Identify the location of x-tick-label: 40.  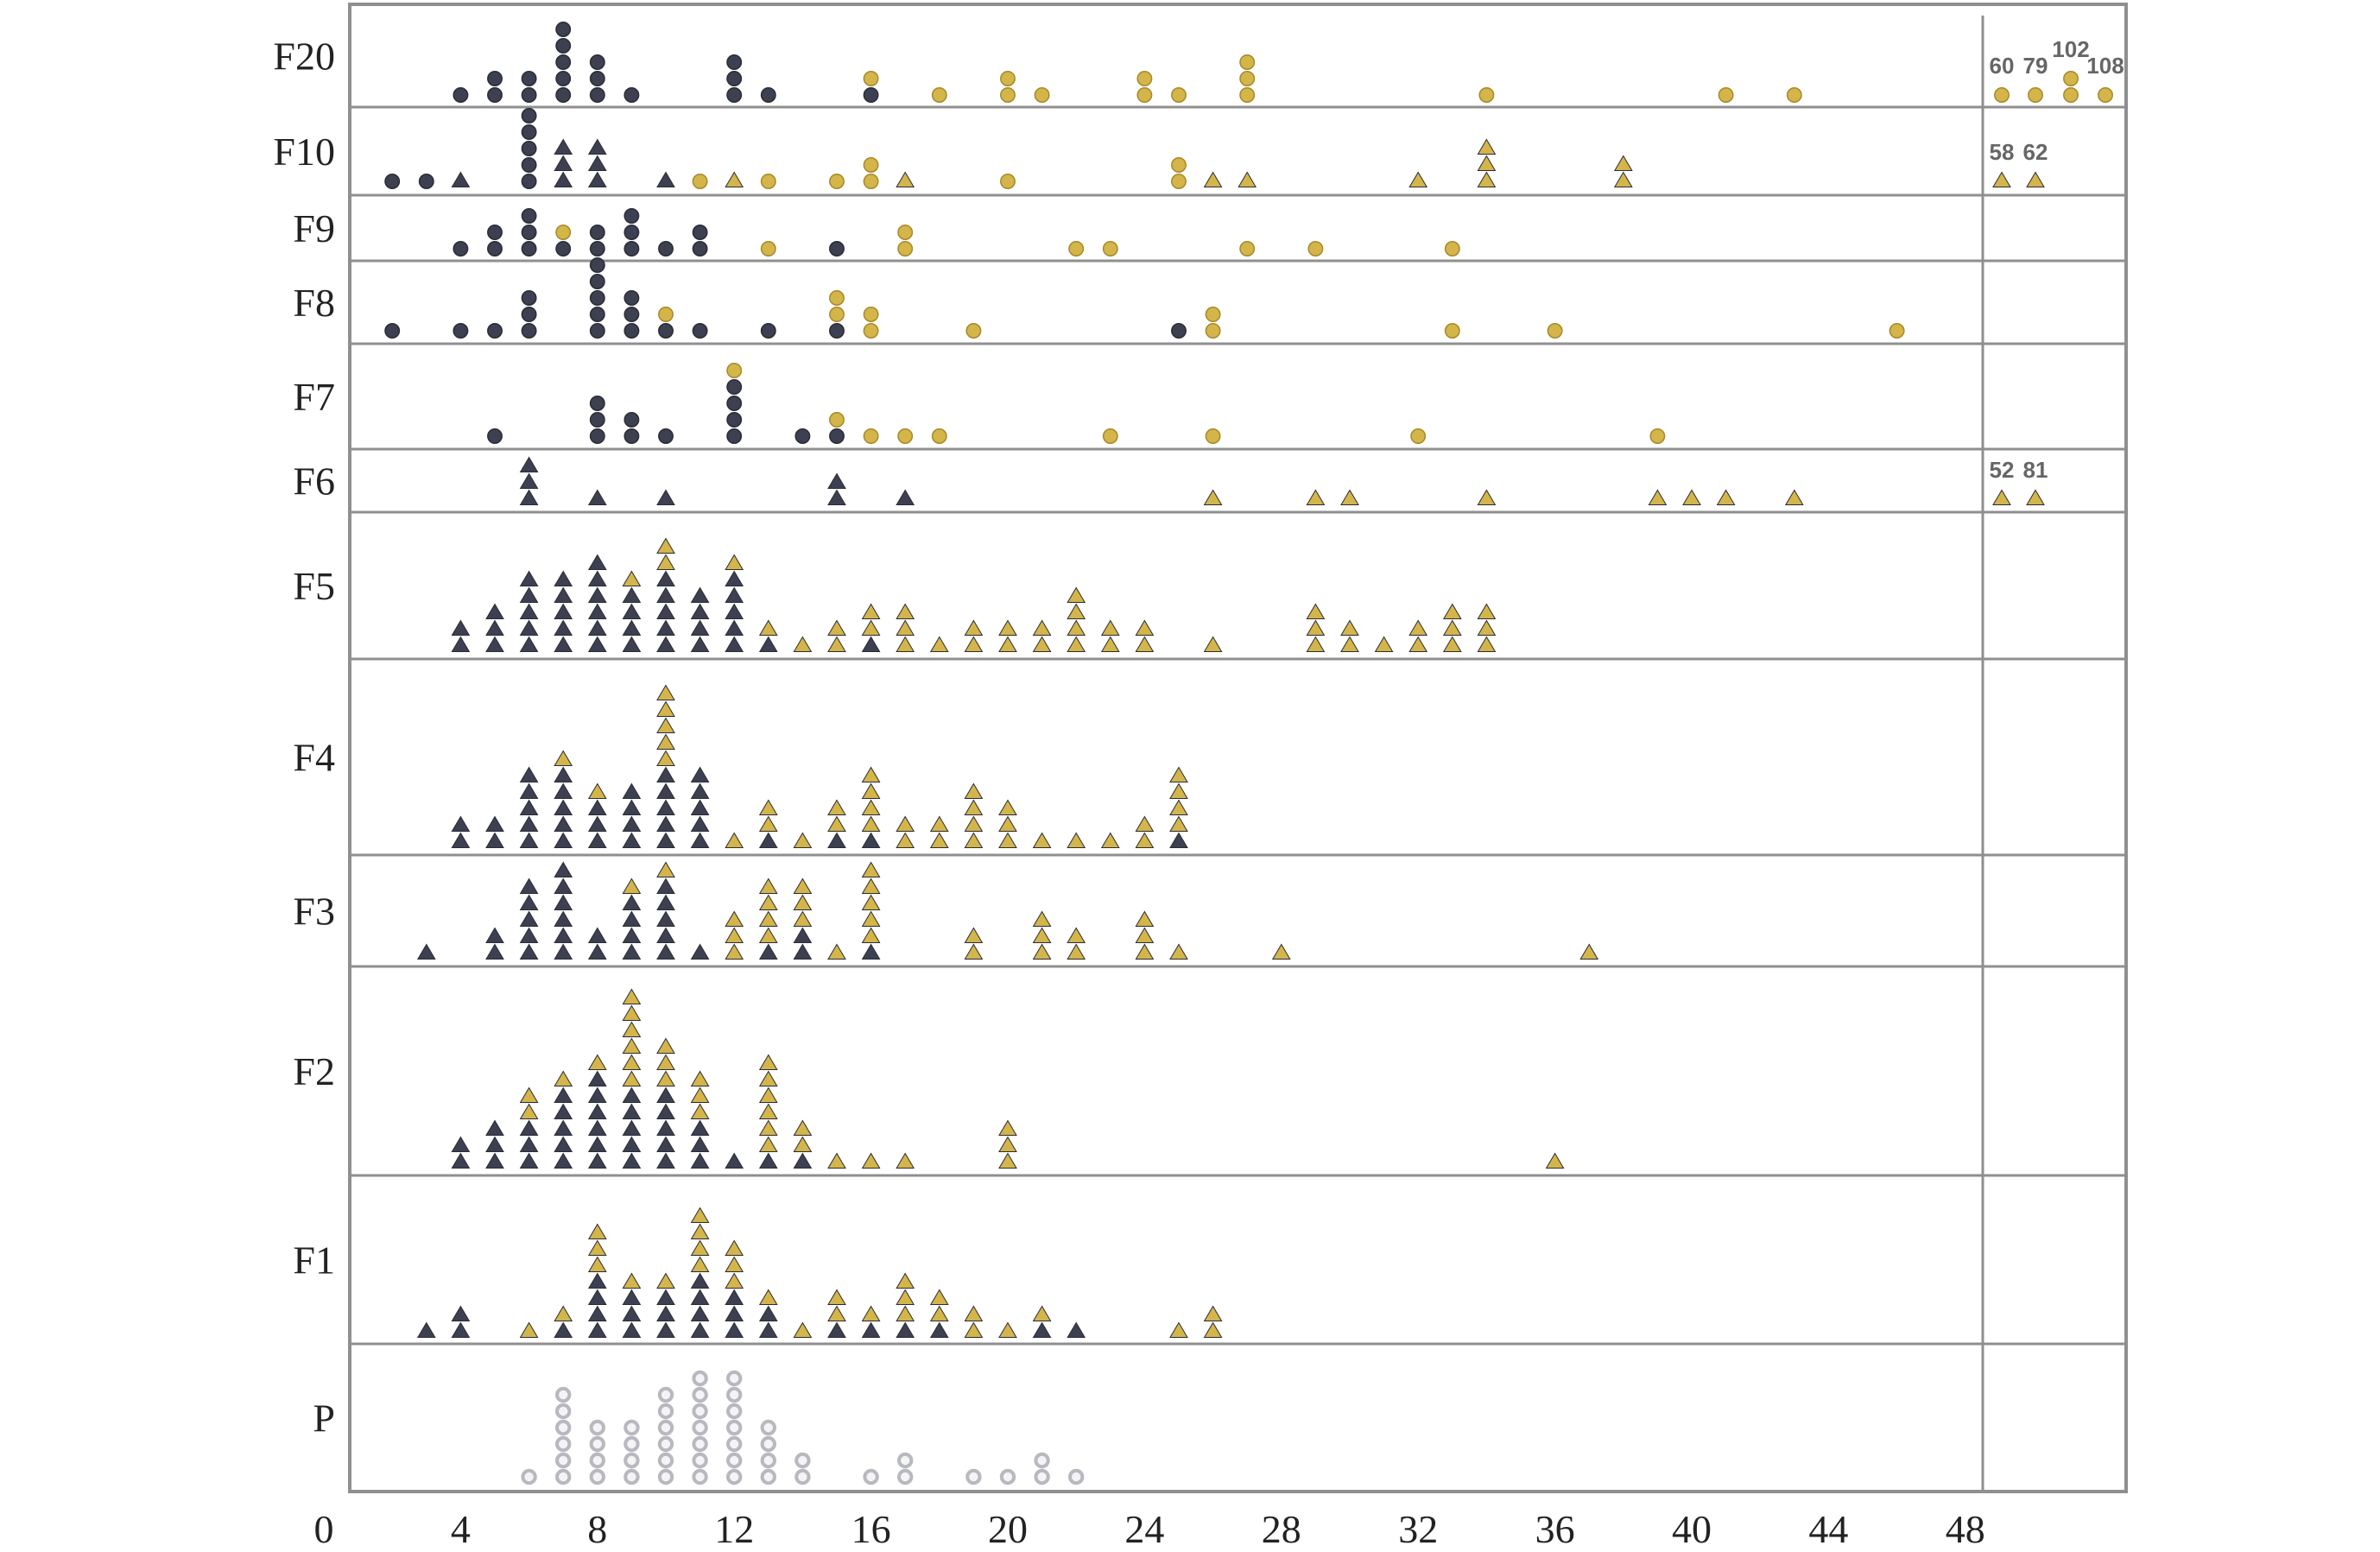
(1692, 1529).